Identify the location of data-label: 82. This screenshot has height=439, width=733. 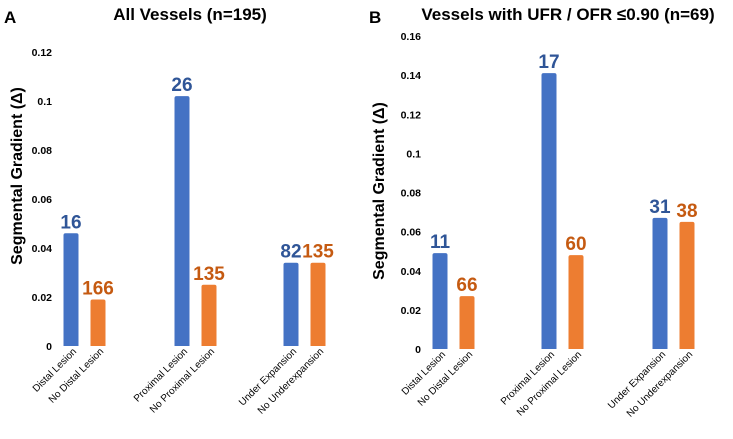
(290, 252).